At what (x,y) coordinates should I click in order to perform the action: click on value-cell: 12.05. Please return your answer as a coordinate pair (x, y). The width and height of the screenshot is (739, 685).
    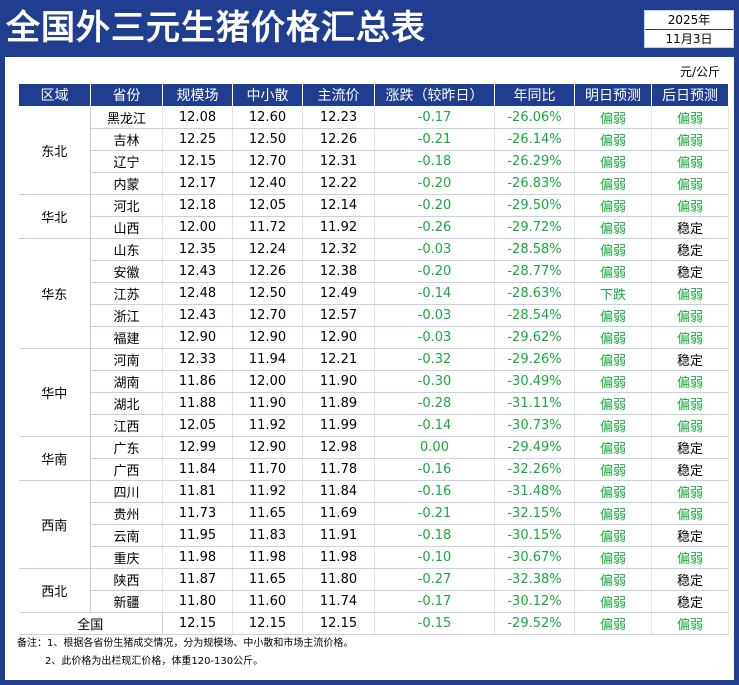
    Looking at the image, I should click on (267, 205).